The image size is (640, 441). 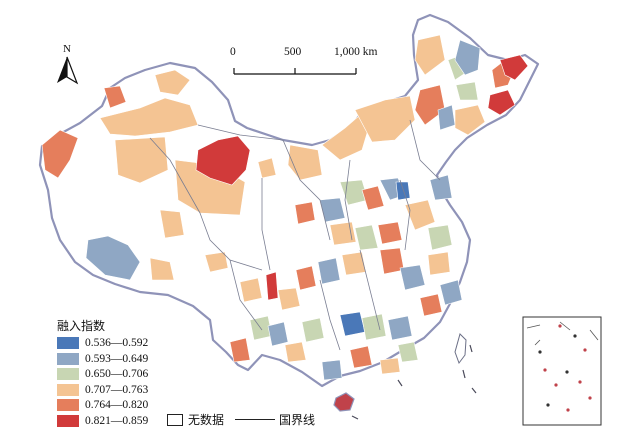 What do you see at coordinates (233, 52) in the screenshot?
I see `scale-tick-0: 0` at bounding box center [233, 52].